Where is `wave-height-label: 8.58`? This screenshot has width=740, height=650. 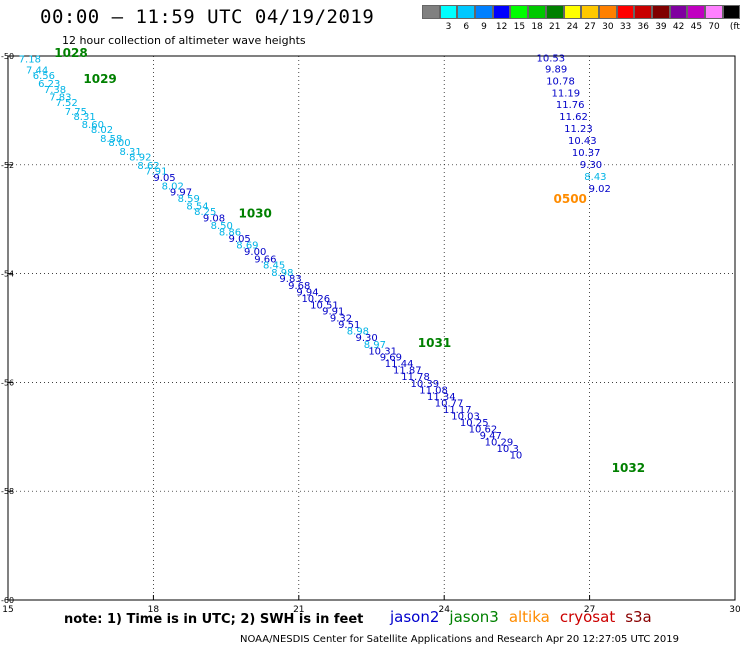 wave-height-label: 8.58 is located at coordinates (111, 139).